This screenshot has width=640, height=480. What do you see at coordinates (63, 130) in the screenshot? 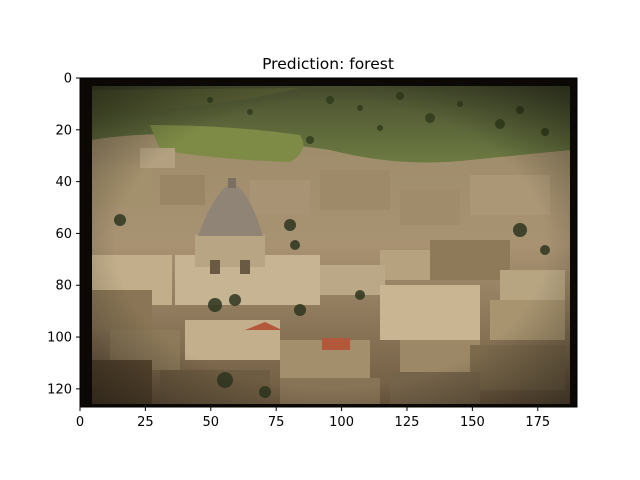
I see `y-tick-label: 20` at bounding box center [63, 130].